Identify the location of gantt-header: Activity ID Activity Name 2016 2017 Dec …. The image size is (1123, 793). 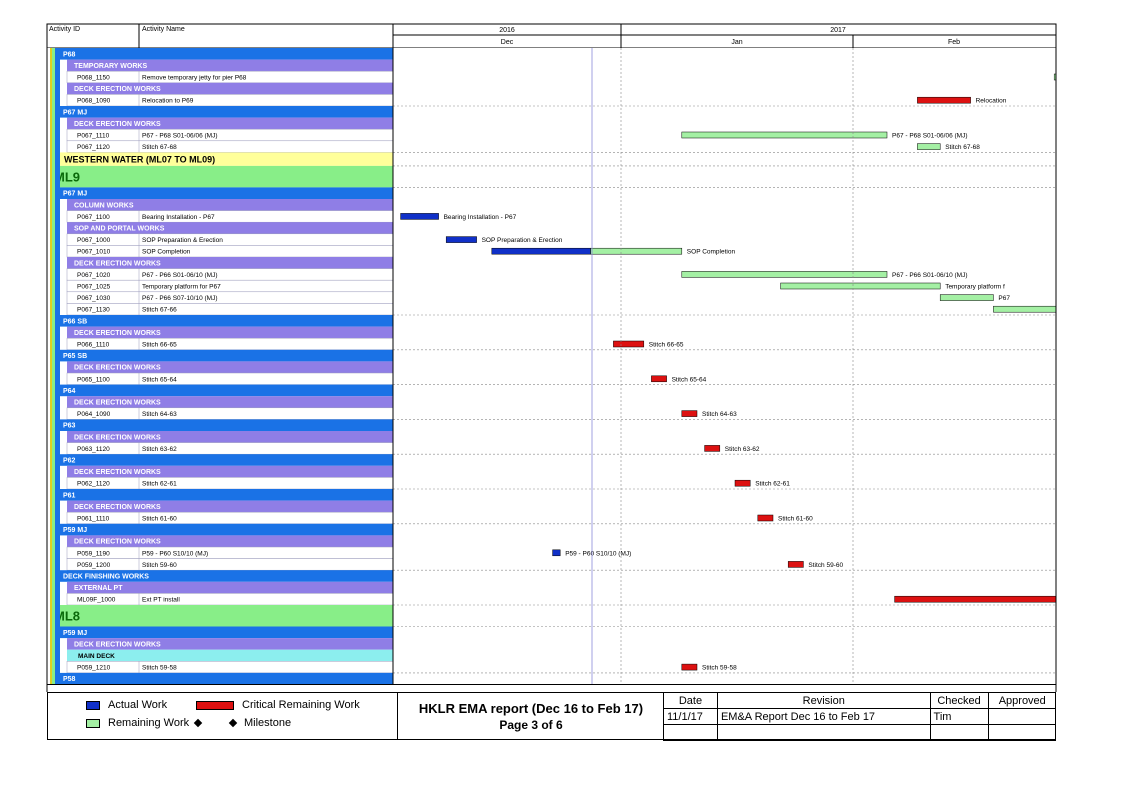
(551, 36).